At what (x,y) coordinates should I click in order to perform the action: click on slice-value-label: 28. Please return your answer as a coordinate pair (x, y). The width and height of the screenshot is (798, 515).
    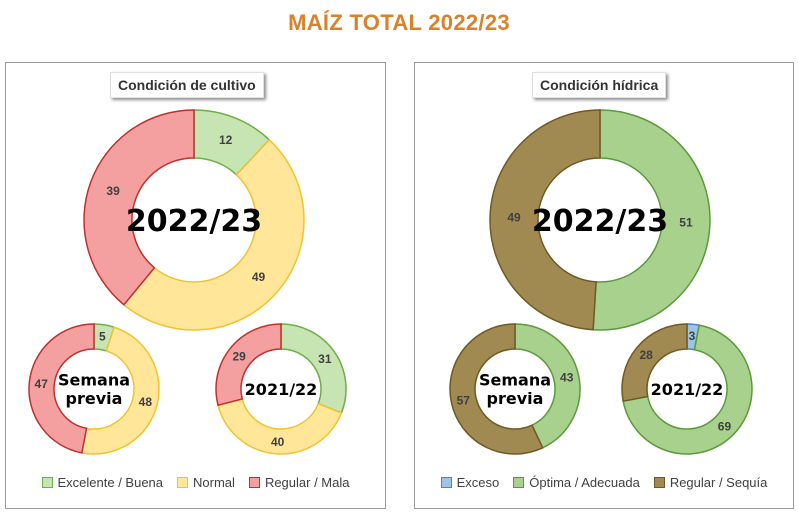
    Looking at the image, I should click on (646, 355).